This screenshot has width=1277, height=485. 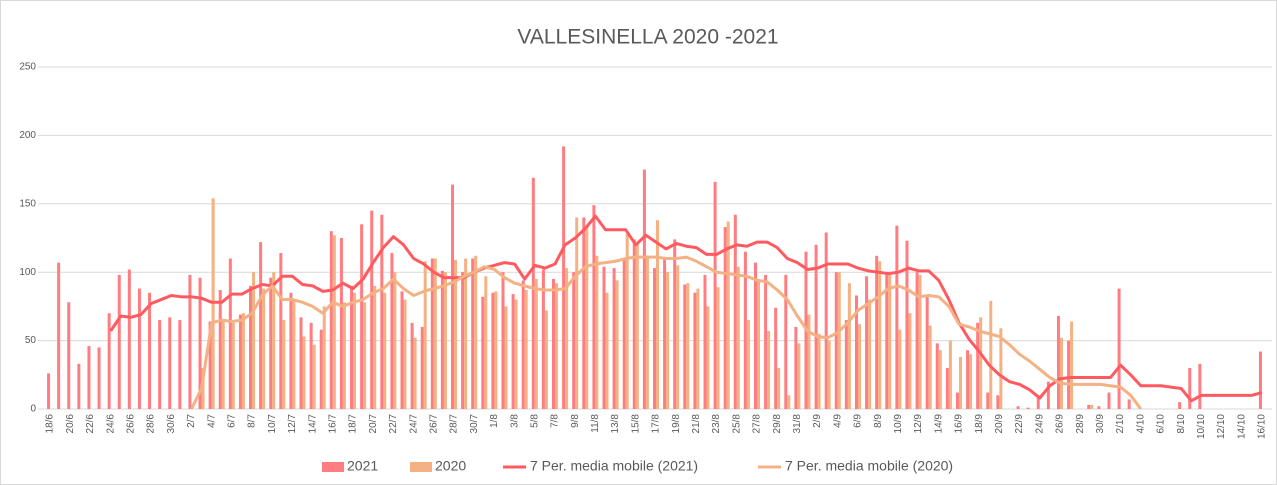 What do you see at coordinates (362, 466) in the screenshot?
I see `legend-label: 2021` at bounding box center [362, 466].